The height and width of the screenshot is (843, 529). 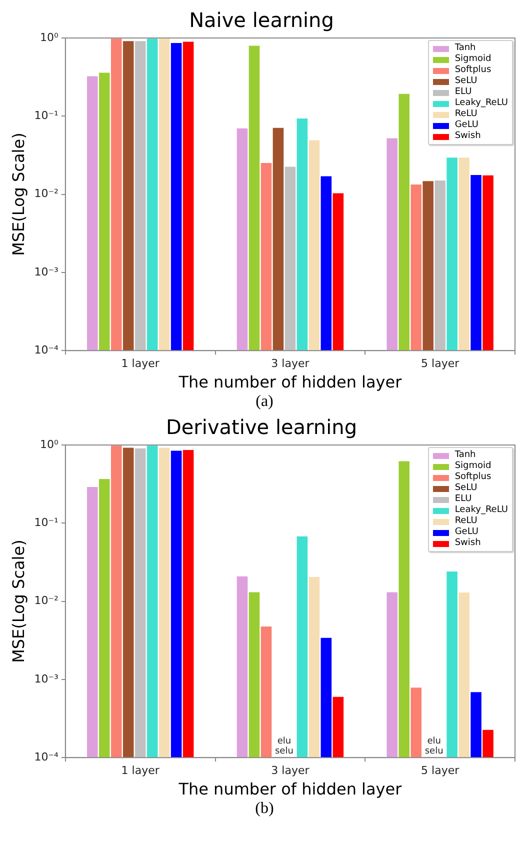 What do you see at coordinates (261, 20) in the screenshot?
I see `chart-title: Naive learning` at bounding box center [261, 20].